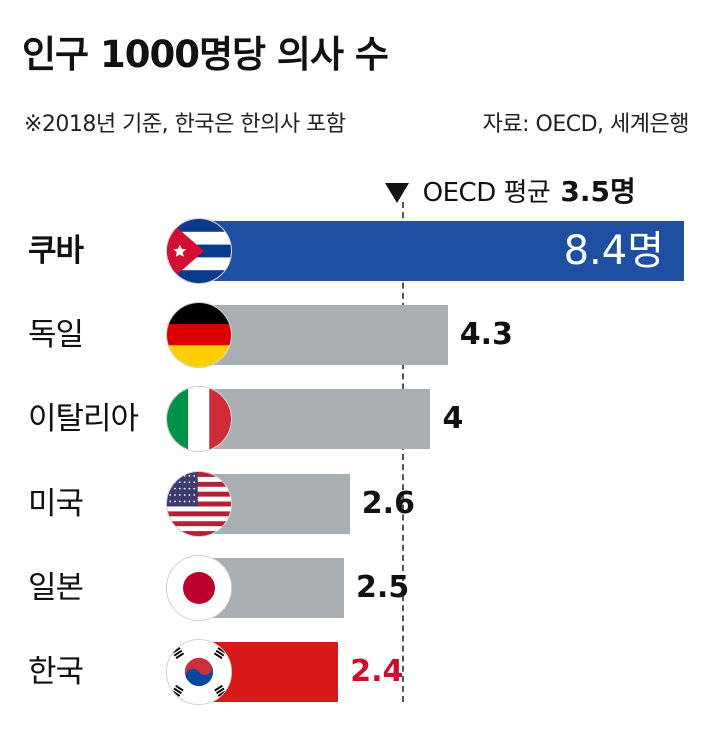 The image size is (723, 734). Describe the element at coordinates (185, 124) in the screenshot. I see `chart-note: ※2018년 기준, 한국은 한의사 포함` at that location.